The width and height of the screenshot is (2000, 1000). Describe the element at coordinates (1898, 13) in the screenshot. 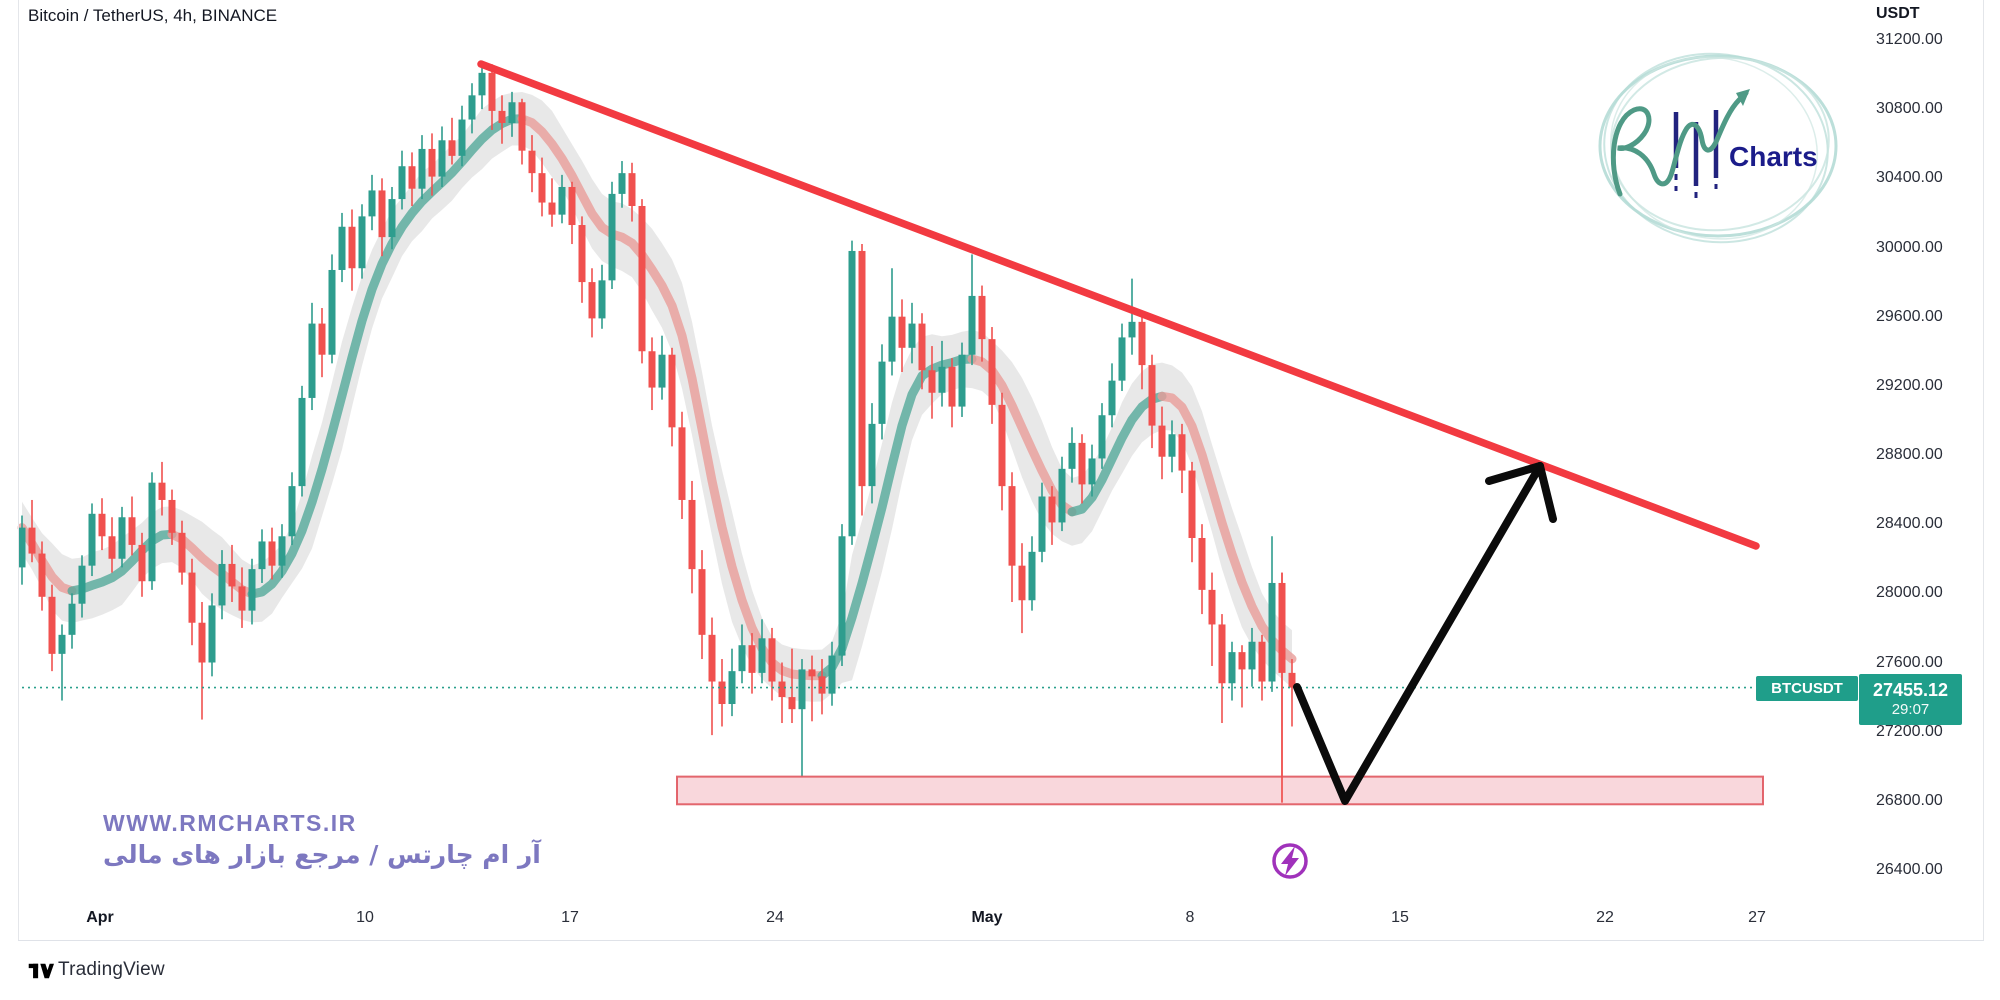

I see `currency-label: USDT` at that location.